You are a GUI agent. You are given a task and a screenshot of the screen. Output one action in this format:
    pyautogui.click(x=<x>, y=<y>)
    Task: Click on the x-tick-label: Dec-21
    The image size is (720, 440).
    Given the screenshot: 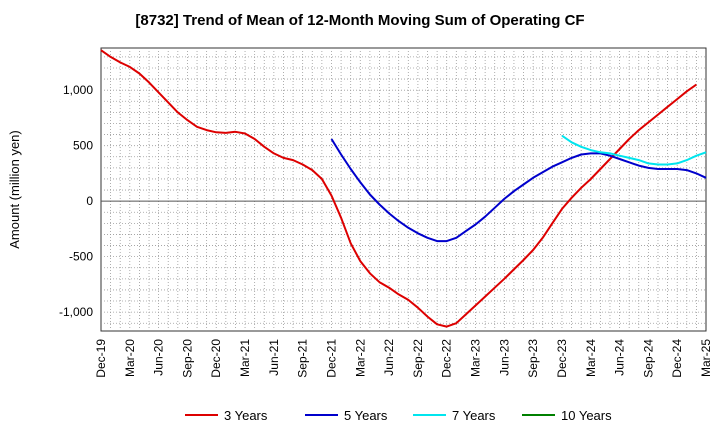 What is the action you would take?
    pyautogui.click(x=331, y=358)
    